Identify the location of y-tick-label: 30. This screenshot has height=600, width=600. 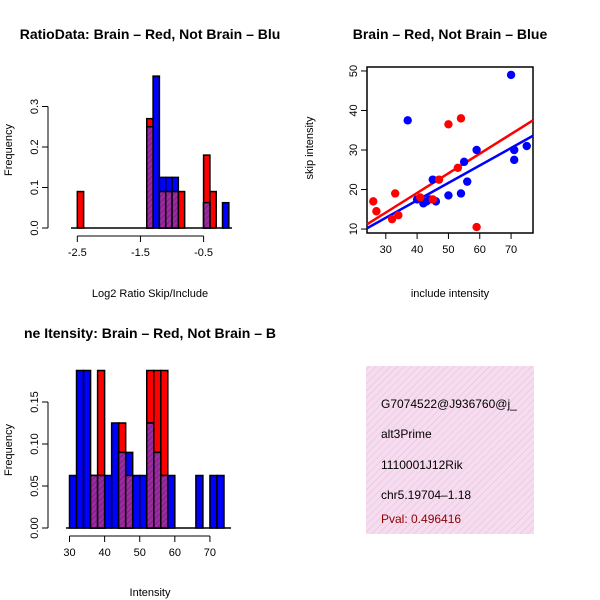
(354, 150).